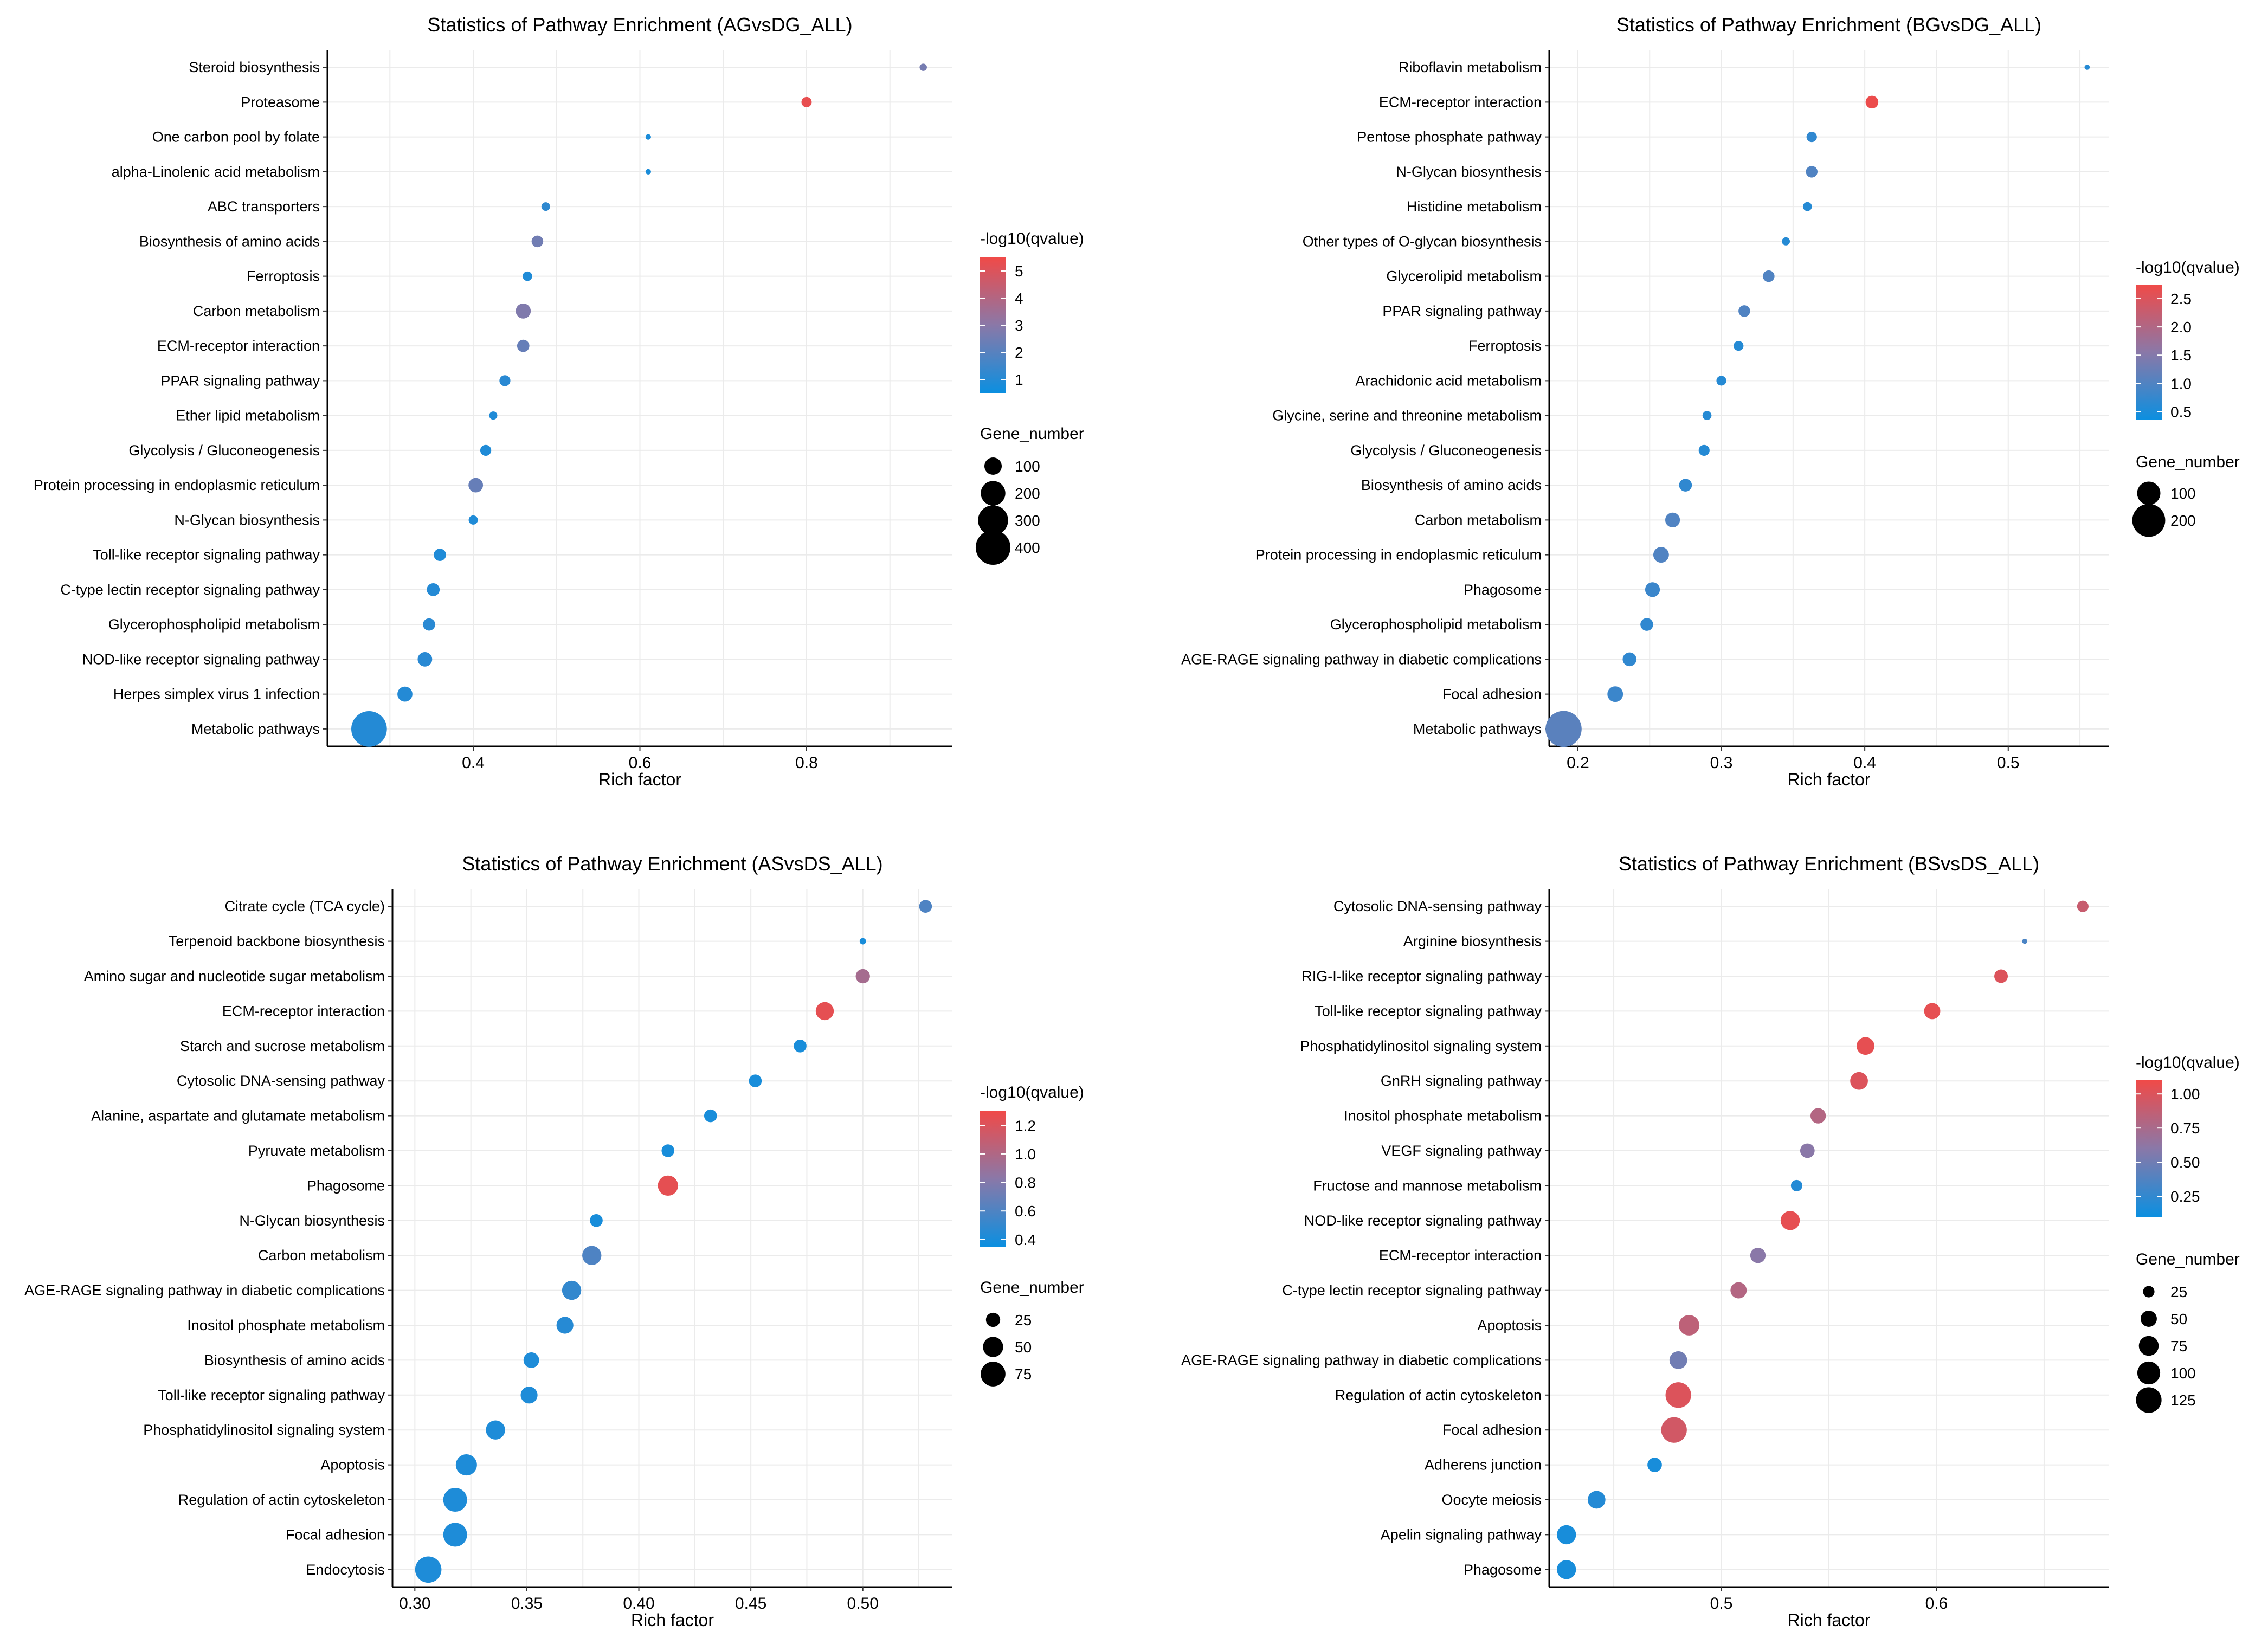 The image size is (2268, 1638). I want to click on size-legend-label: 300, so click(1027, 520).